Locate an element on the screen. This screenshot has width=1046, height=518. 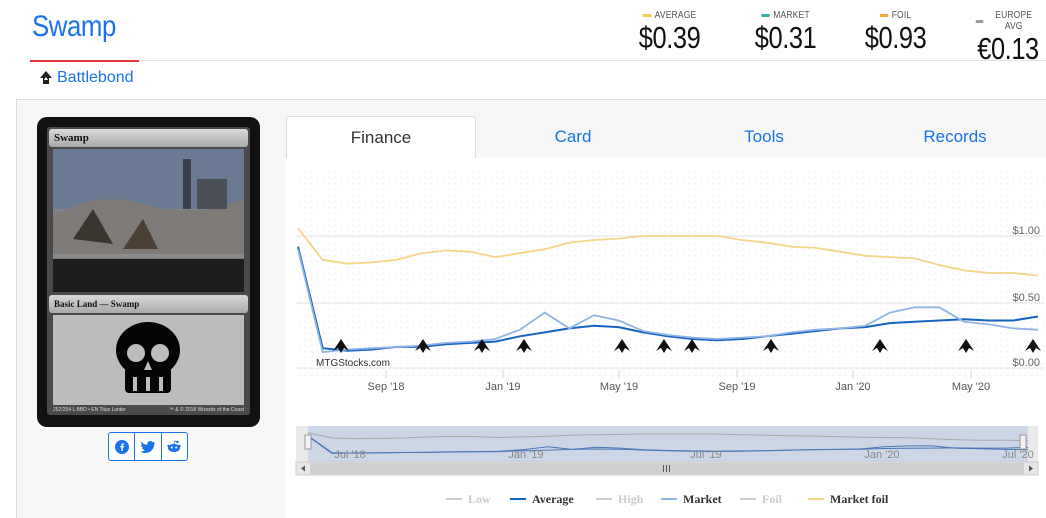
share-buttons is located at coordinates (148, 446).